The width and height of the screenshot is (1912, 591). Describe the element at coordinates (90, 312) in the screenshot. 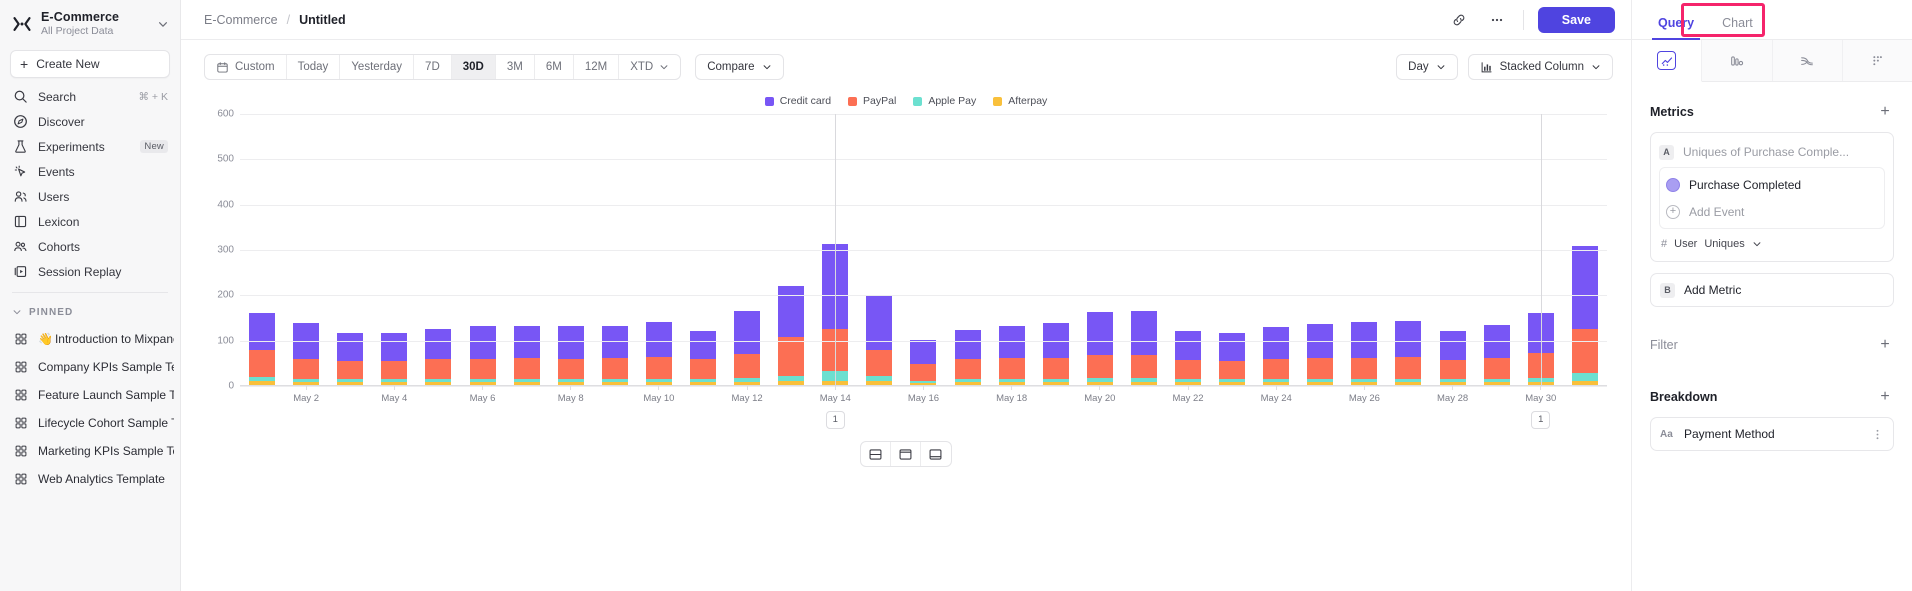

I see `pinned-section-header: PINNED` at that location.